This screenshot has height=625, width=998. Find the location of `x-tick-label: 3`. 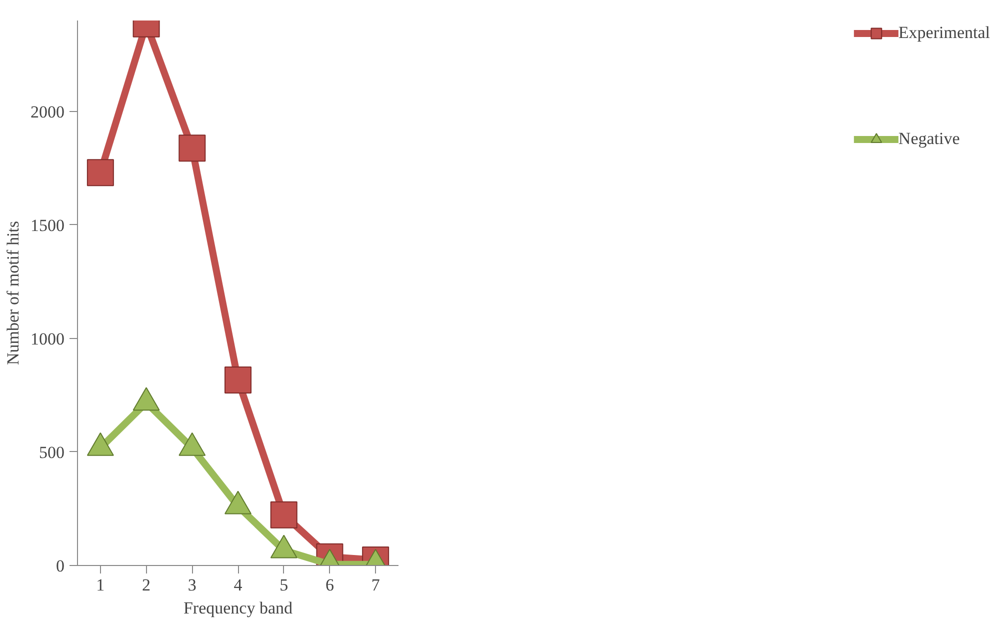

x-tick-label: 3 is located at coordinates (192, 585).